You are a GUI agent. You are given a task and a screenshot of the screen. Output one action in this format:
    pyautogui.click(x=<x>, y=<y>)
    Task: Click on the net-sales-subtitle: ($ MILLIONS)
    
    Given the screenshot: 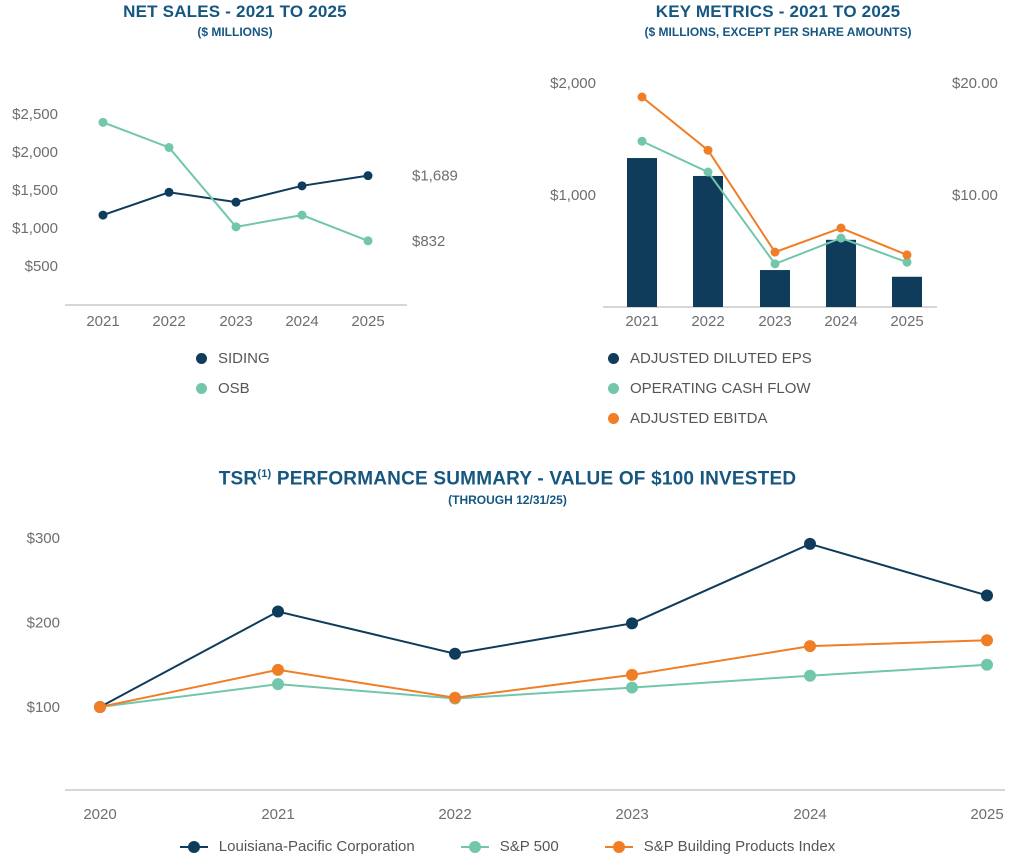 What is the action you would take?
    pyautogui.click(x=235, y=32)
    